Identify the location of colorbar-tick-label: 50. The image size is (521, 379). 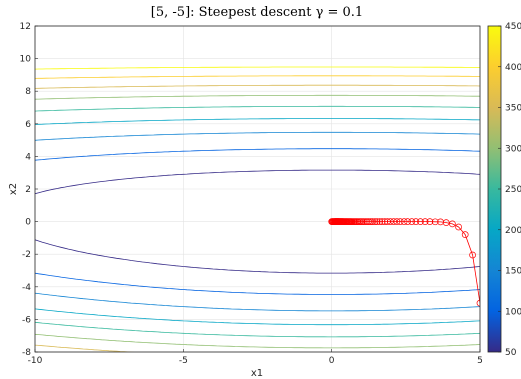
(511, 353).